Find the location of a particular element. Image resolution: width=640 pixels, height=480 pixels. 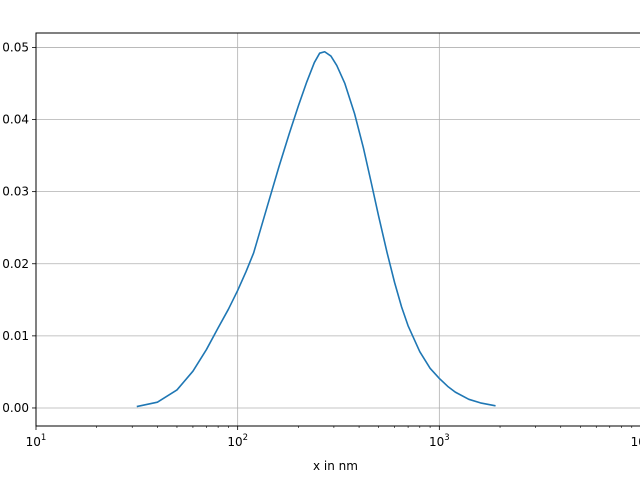

y-tick-label: 0.05 is located at coordinates (15, 47).